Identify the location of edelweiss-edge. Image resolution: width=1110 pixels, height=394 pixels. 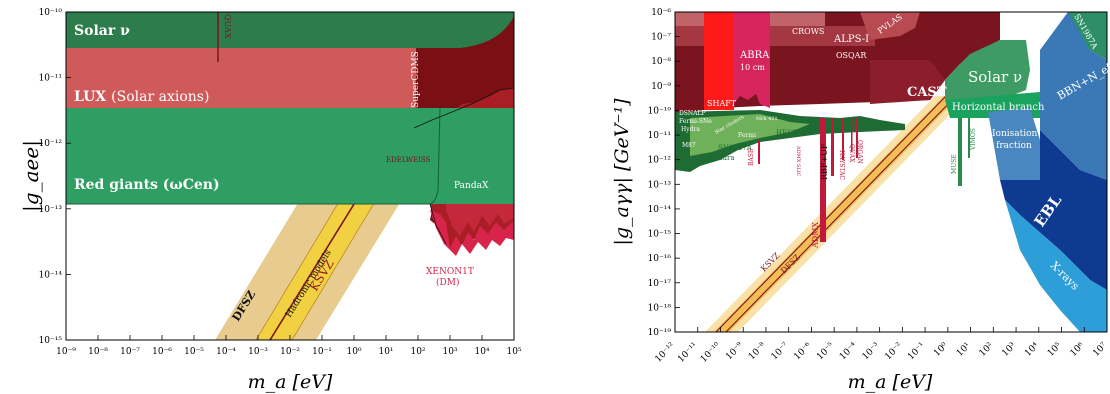
(463, 108).